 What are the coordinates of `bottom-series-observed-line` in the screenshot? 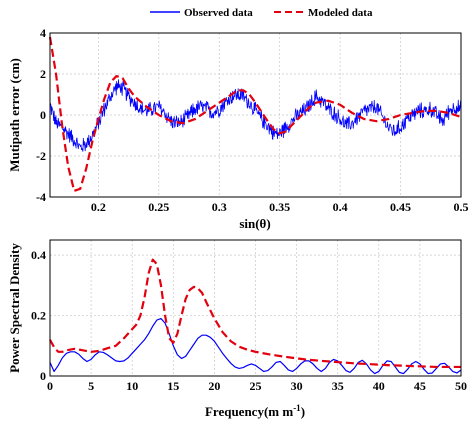 It's located at (255, 346).